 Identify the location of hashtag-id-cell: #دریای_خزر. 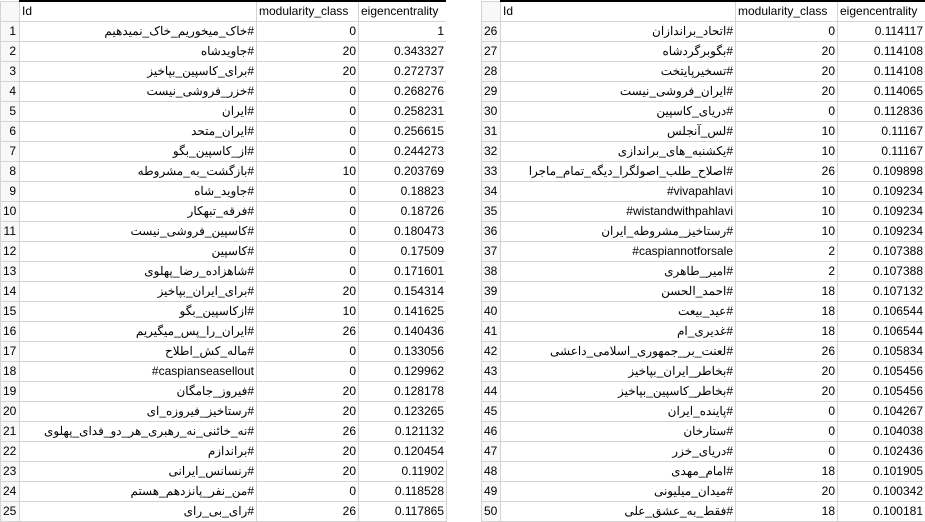
(618, 451).